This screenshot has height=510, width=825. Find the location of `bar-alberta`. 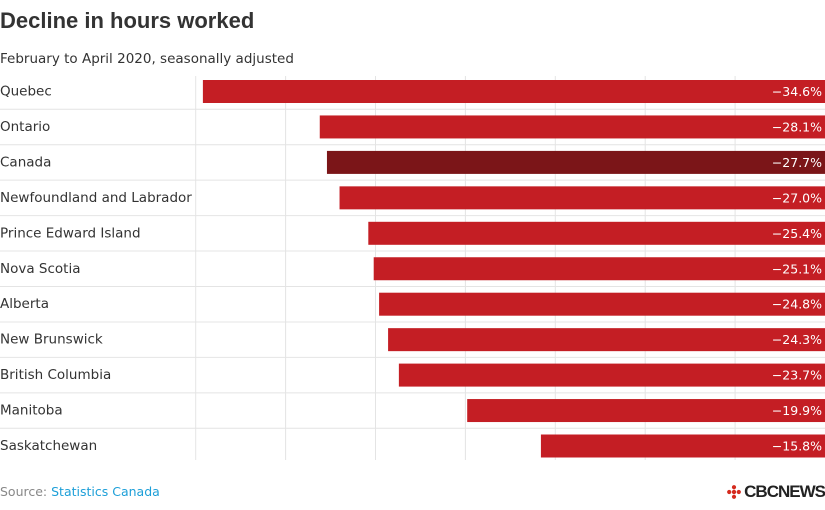

bar-alberta is located at coordinates (602, 304).